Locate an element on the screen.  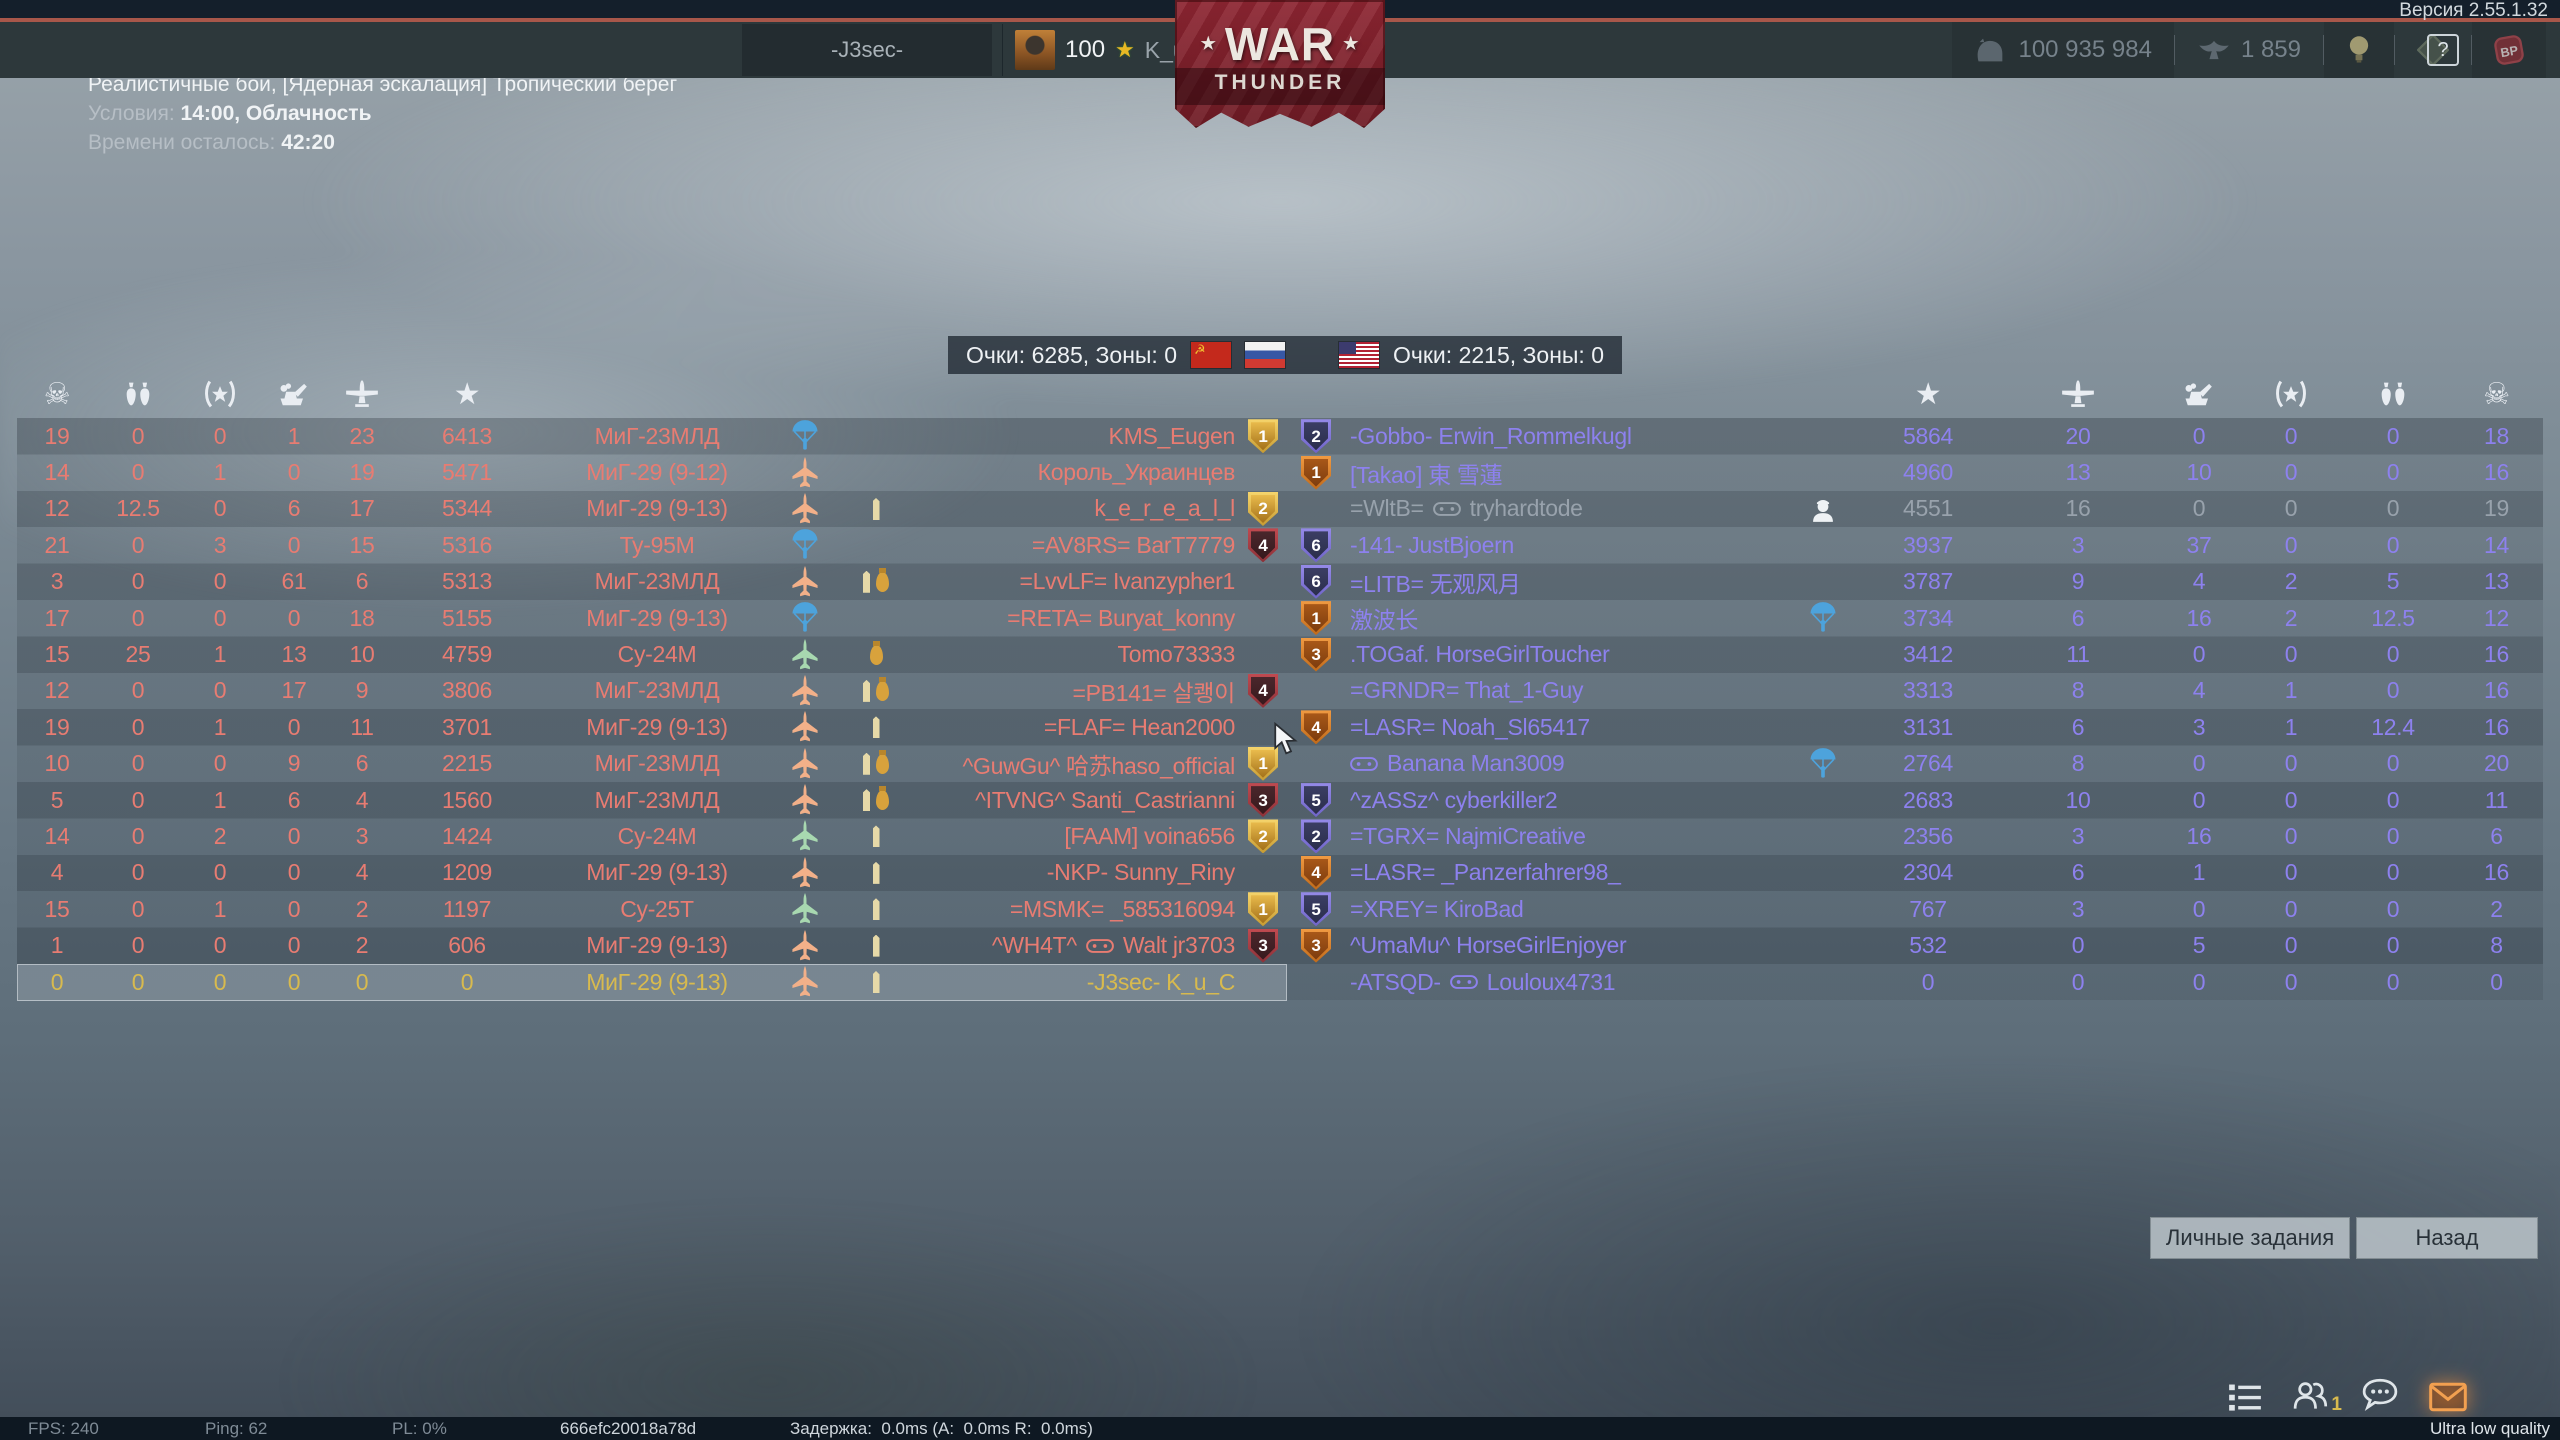
packet-loss-value: PL: 0% is located at coordinates (419, 1428).